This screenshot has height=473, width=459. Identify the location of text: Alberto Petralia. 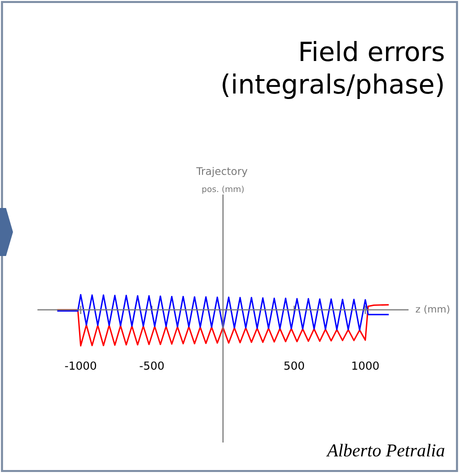
(385, 450).